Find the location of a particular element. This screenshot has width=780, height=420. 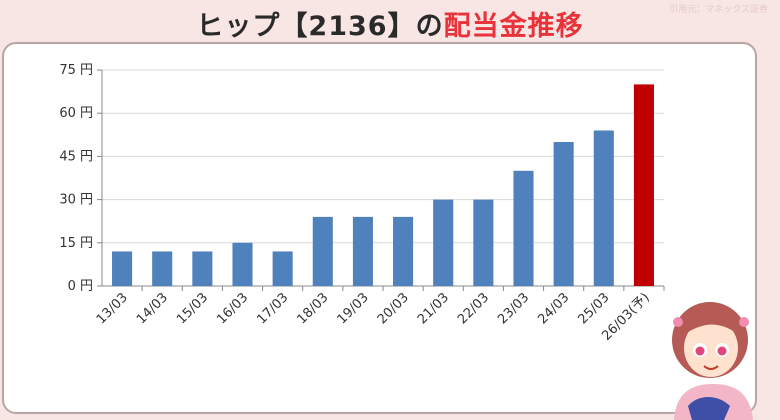

x-tick-label: 22/03 is located at coordinates (473, 308).